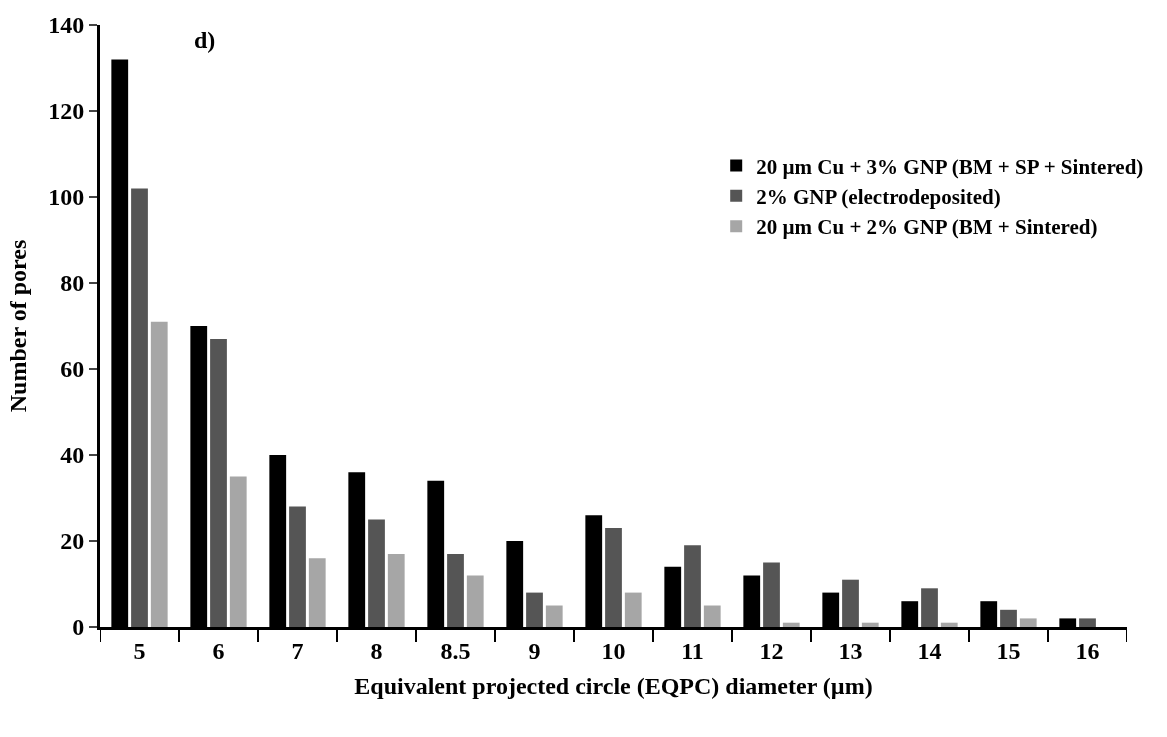  Describe the element at coordinates (1008, 650) in the screenshot. I see `x-tick-label: 15` at that location.